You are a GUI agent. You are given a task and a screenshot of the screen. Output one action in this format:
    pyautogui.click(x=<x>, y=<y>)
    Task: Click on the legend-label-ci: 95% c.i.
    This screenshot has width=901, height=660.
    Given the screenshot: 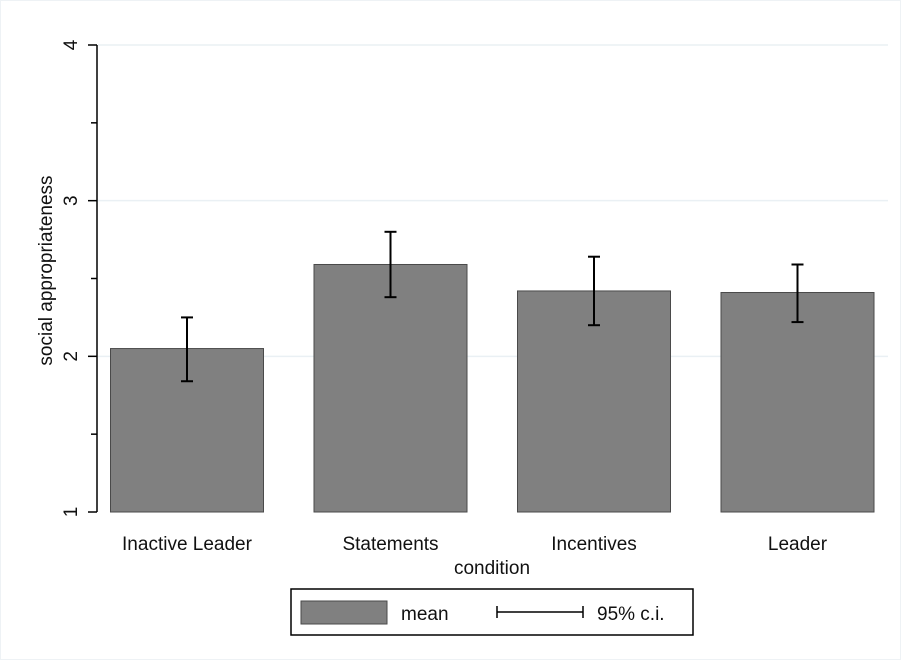 What is the action you would take?
    pyautogui.click(x=631, y=614)
    